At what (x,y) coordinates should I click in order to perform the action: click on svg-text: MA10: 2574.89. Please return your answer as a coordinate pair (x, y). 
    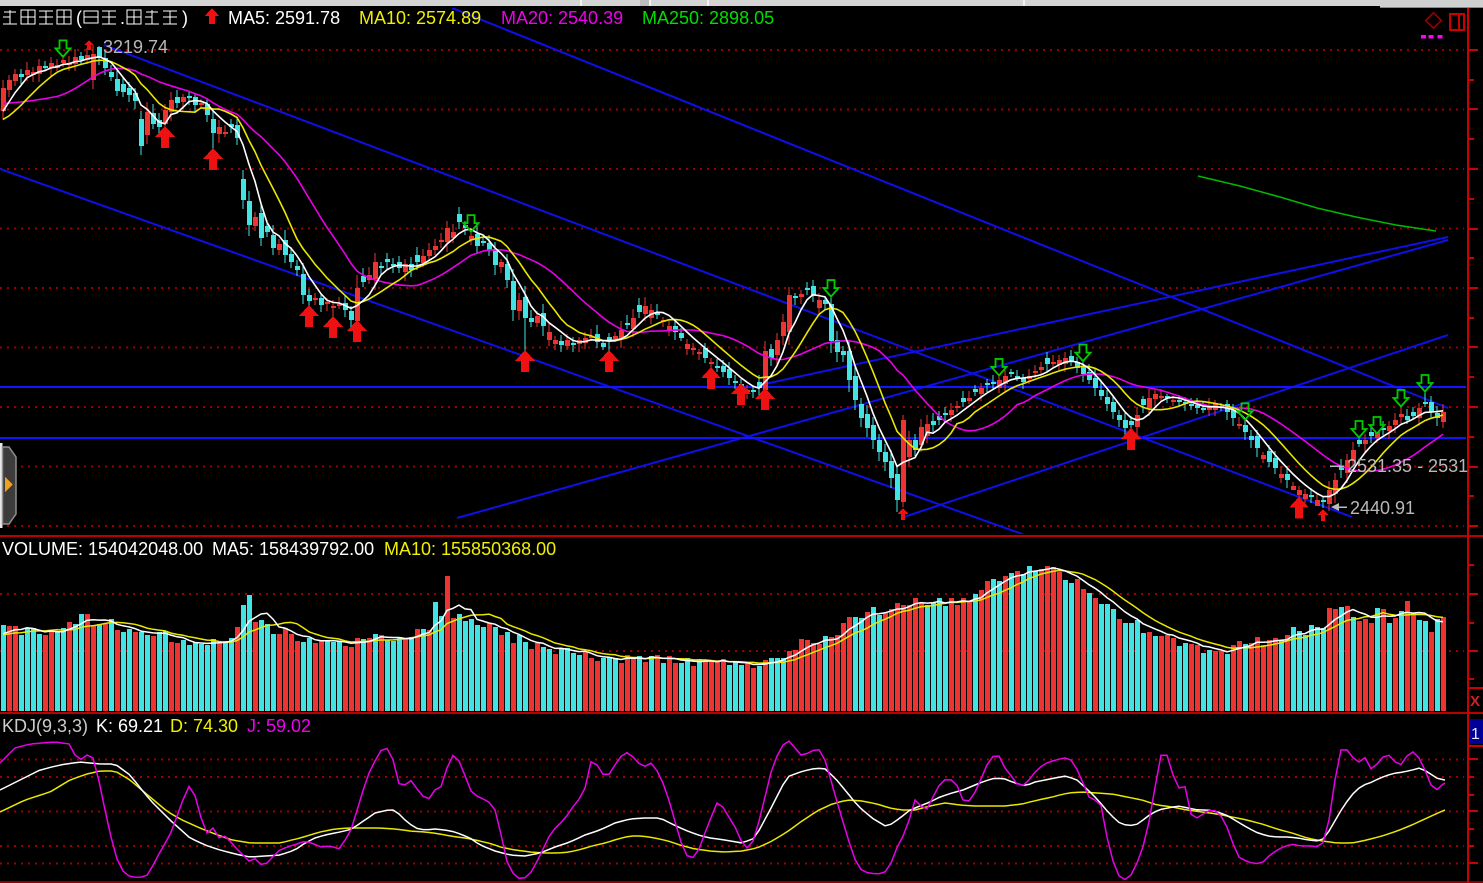
    Looking at the image, I should click on (420, 18).